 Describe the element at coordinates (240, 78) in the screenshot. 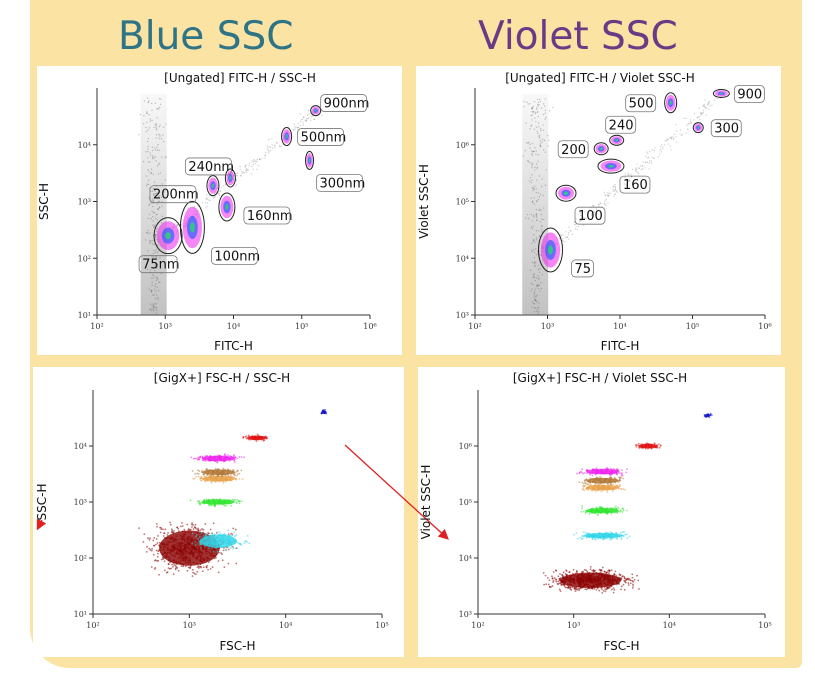

I see `chart-title: [Ungated] FITC-H / SSC-H` at that location.